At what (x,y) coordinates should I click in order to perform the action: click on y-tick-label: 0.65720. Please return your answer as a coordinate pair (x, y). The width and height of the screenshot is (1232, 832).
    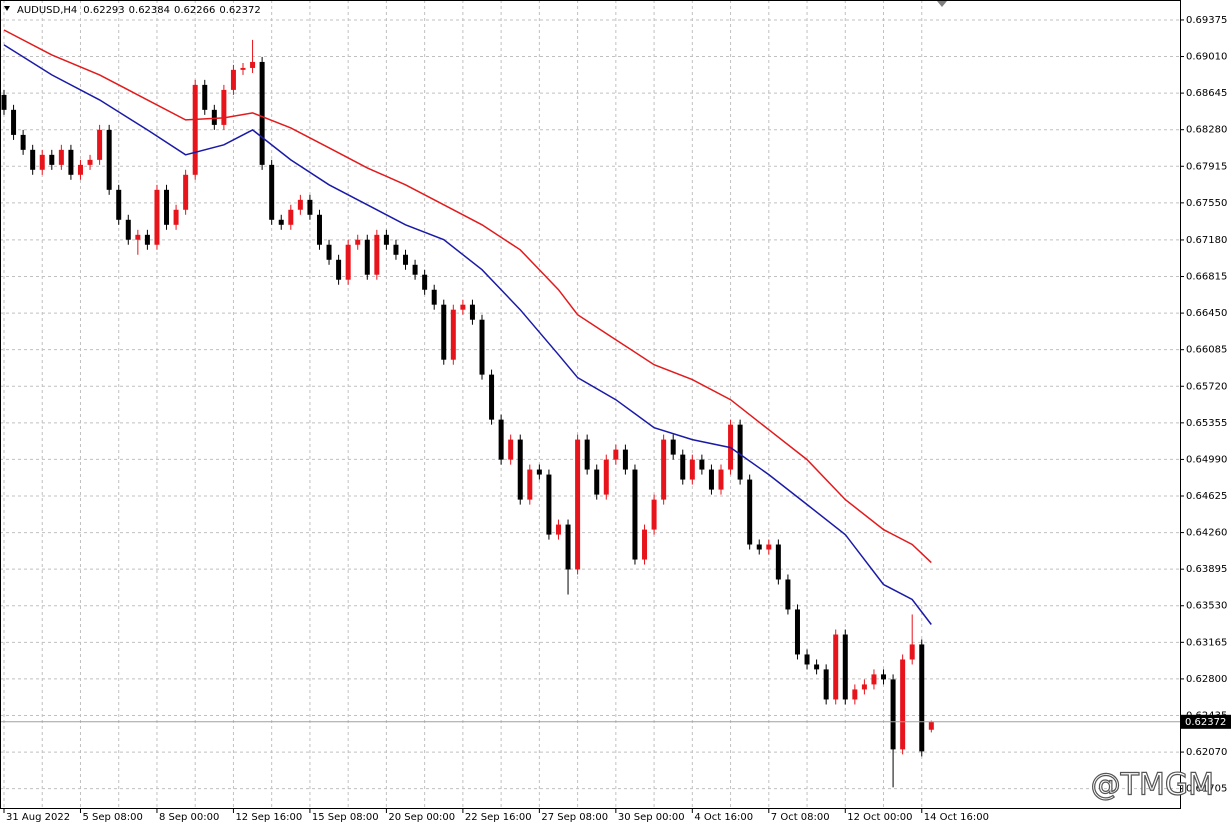
    Looking at the image, I should click on (1206, 386).